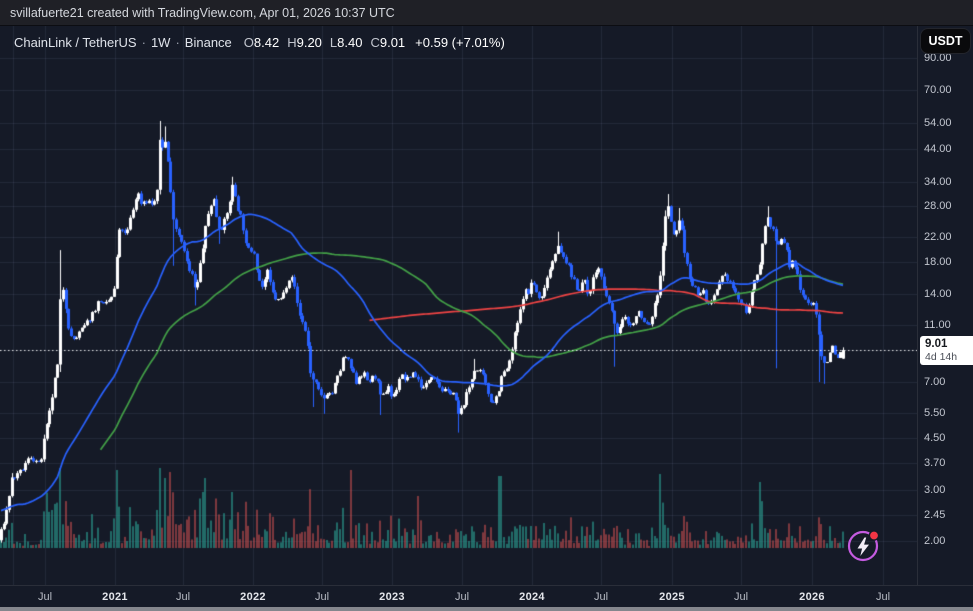 The image size is (973, 611). I want to click on price-tick-label: 3.70, so click(935, 462).